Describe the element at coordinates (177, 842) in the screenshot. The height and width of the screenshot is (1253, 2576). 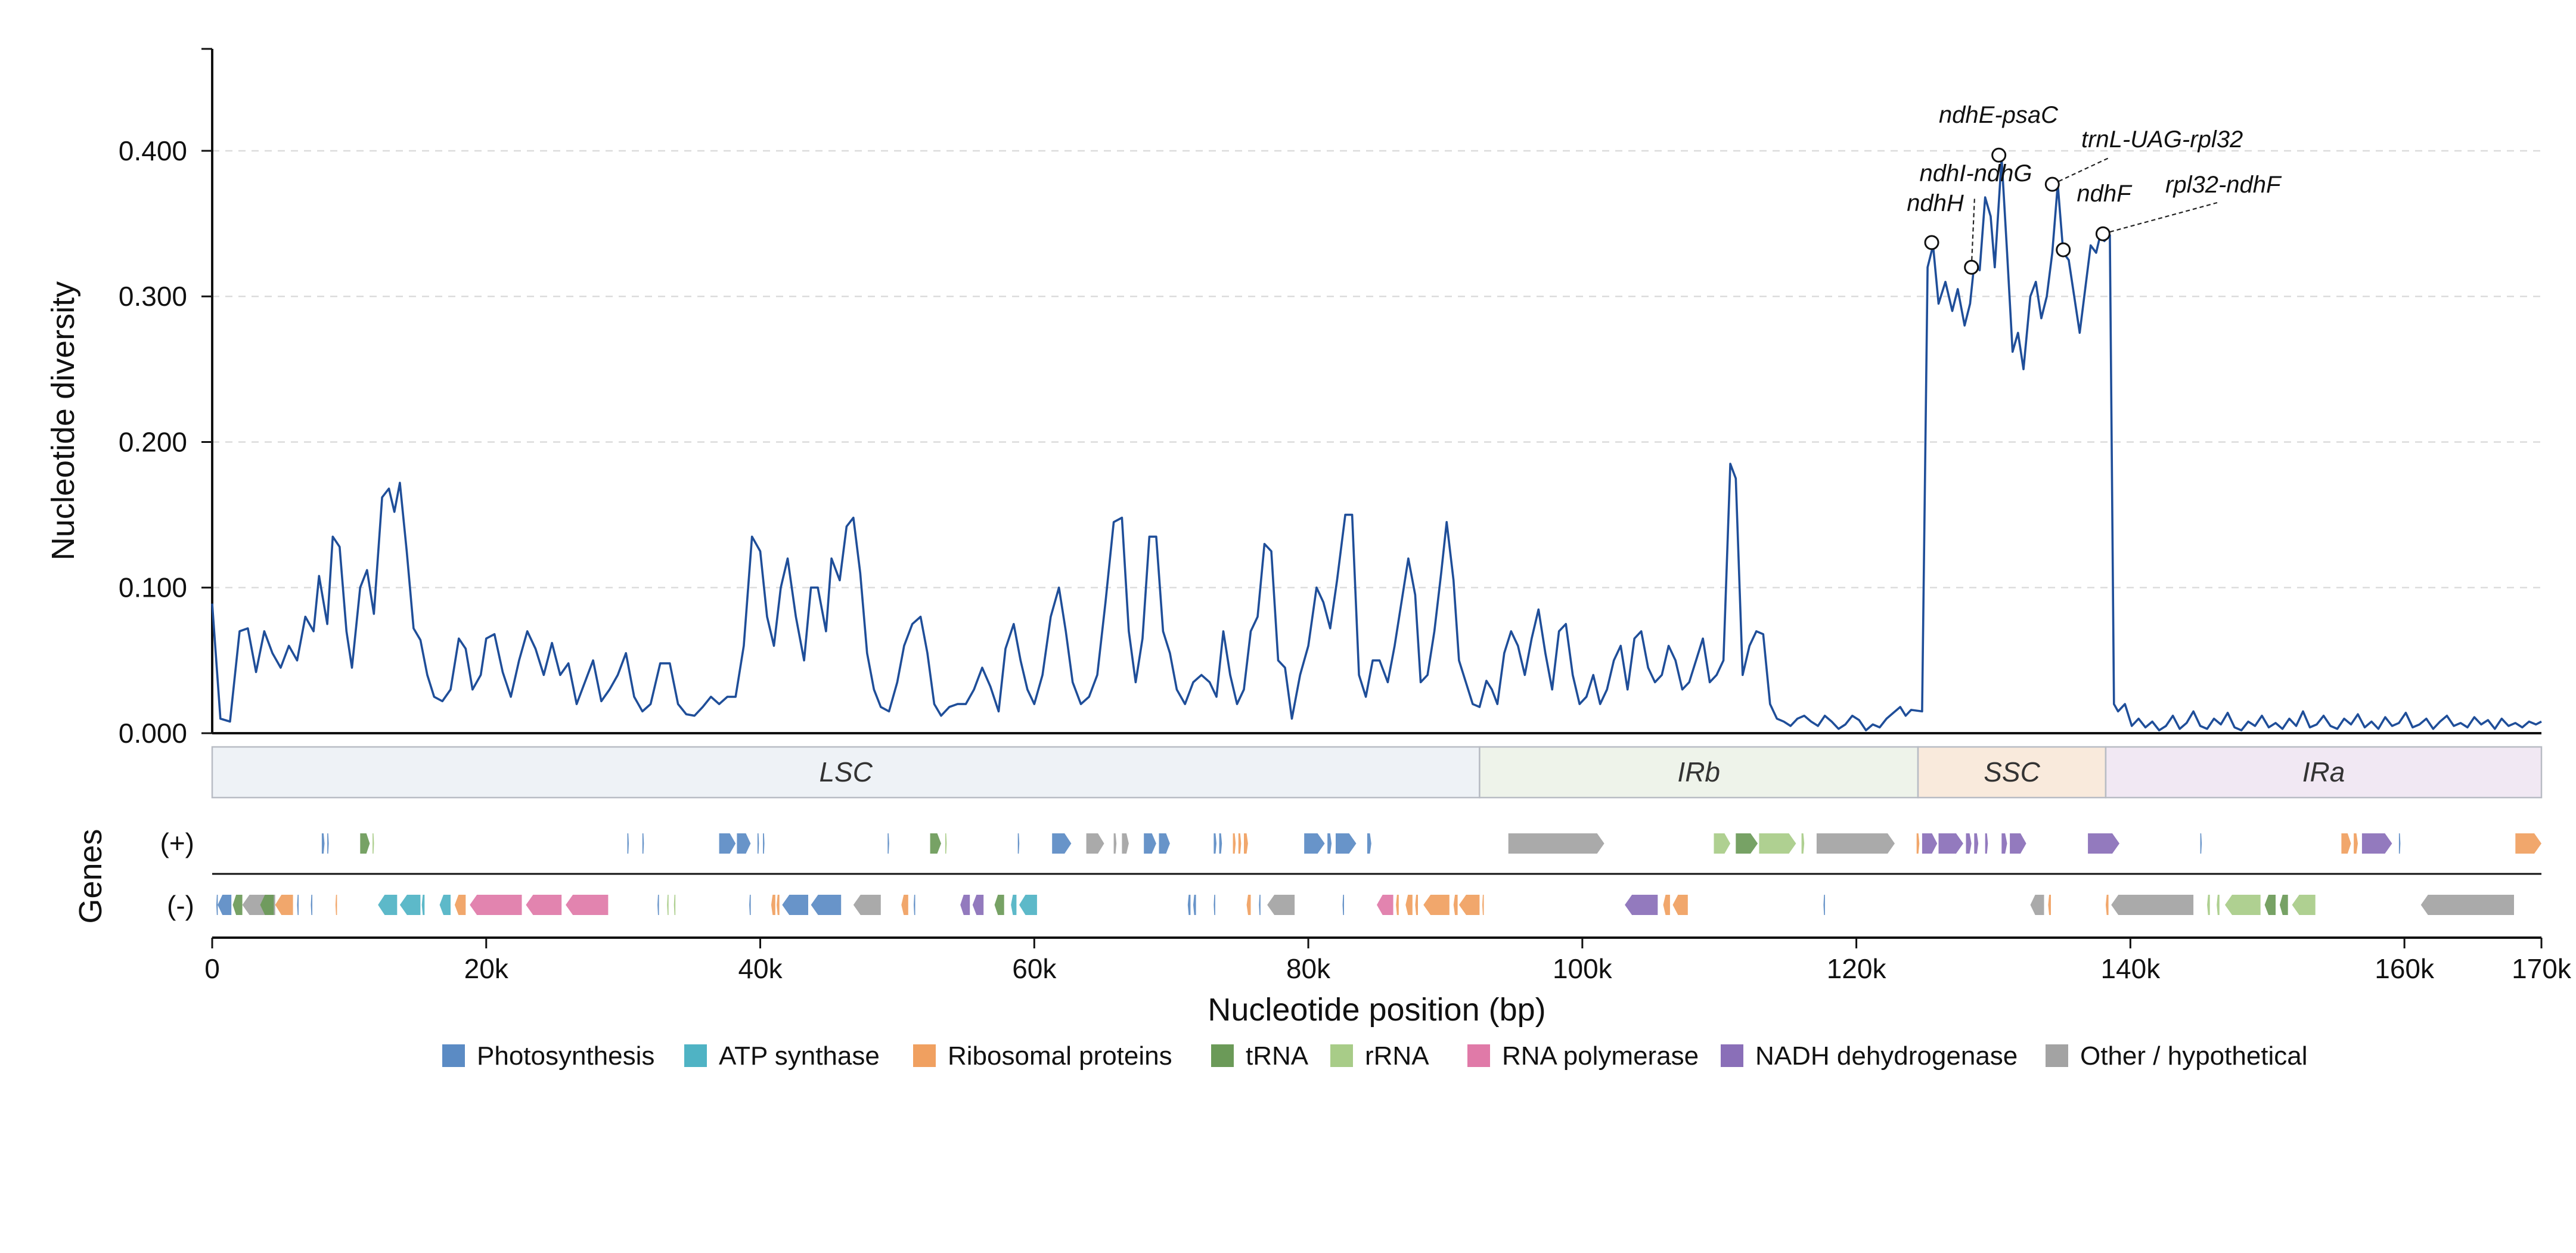
I see `plus-strand-label: (+)` at that location.